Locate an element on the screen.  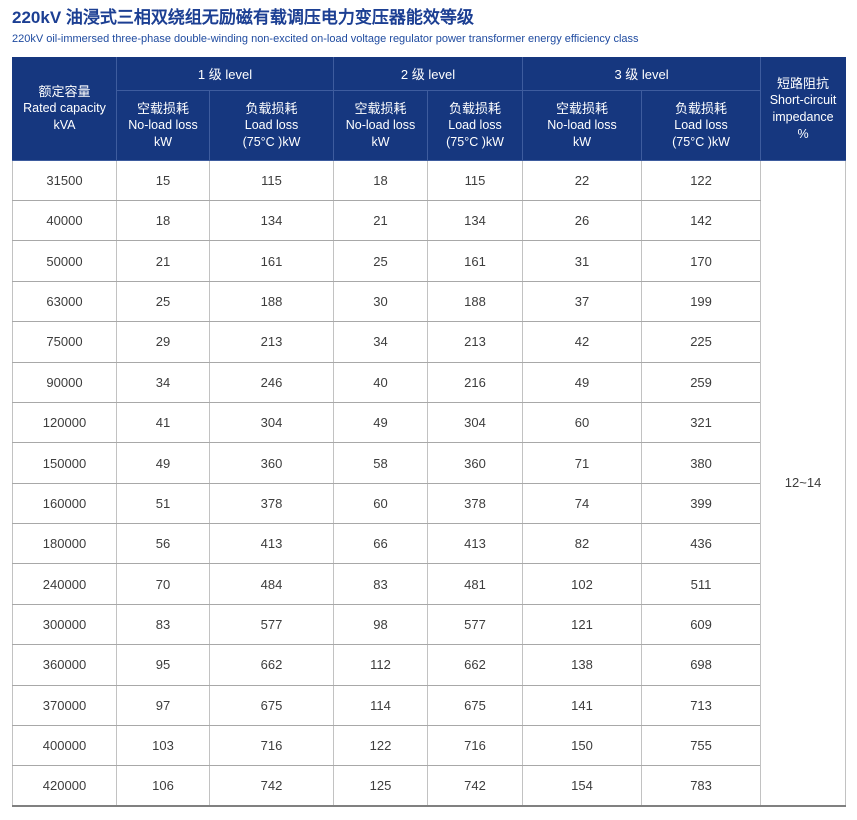
loss-value-cell: 103 is located at coordinates (163, 746).